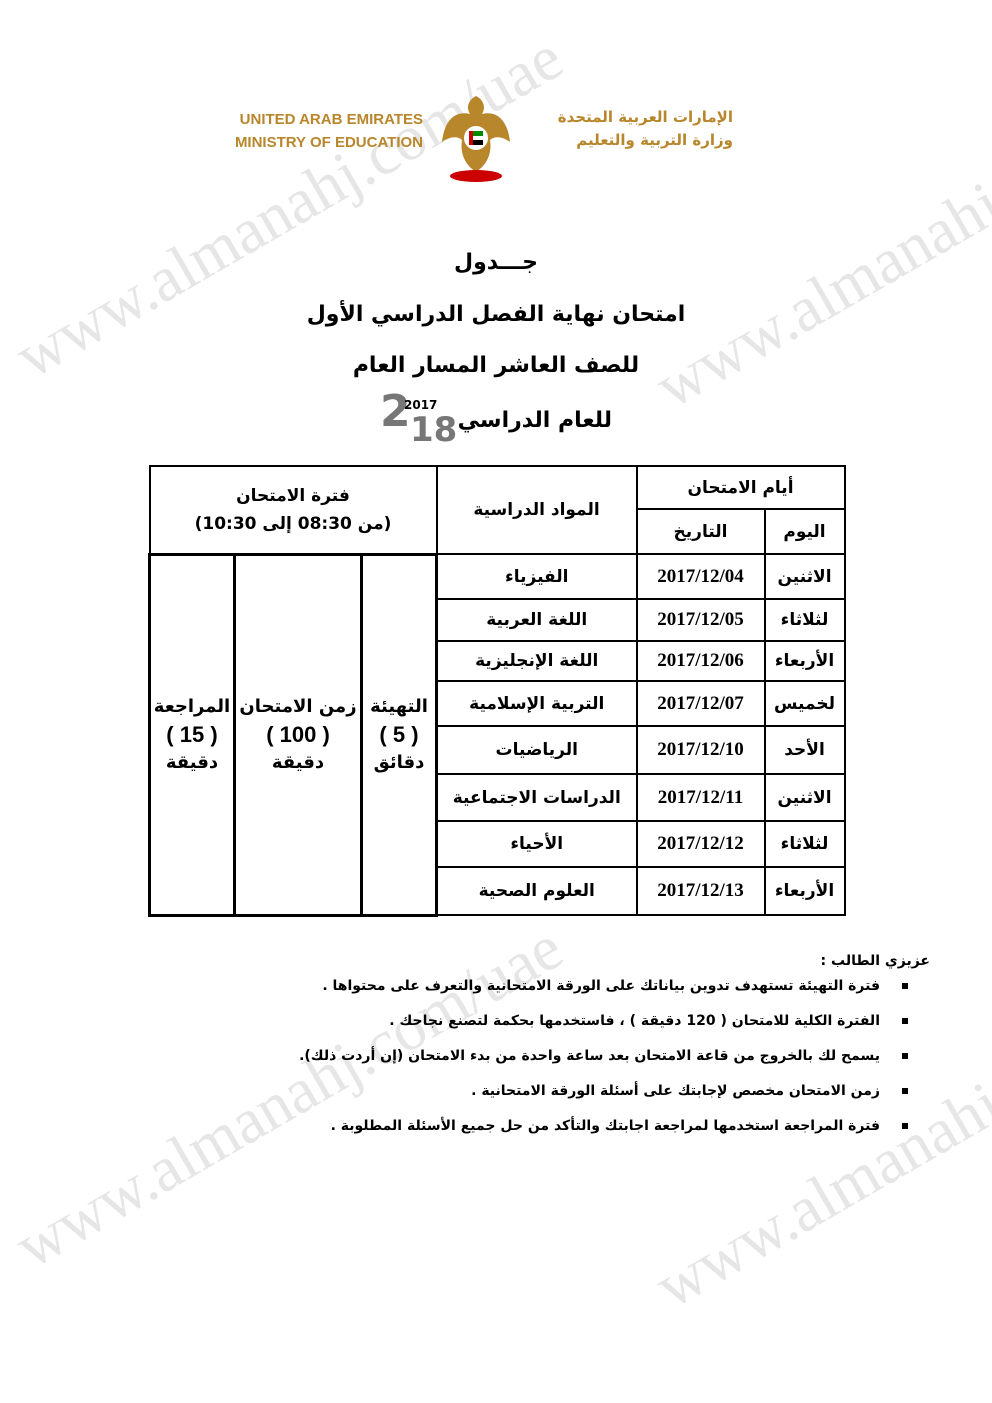 The height and width of the screenshot is (1403, 992). Describe the element at coordinates (700, 531) in the screenshot. I see `header-date: التاريخ` at that location.